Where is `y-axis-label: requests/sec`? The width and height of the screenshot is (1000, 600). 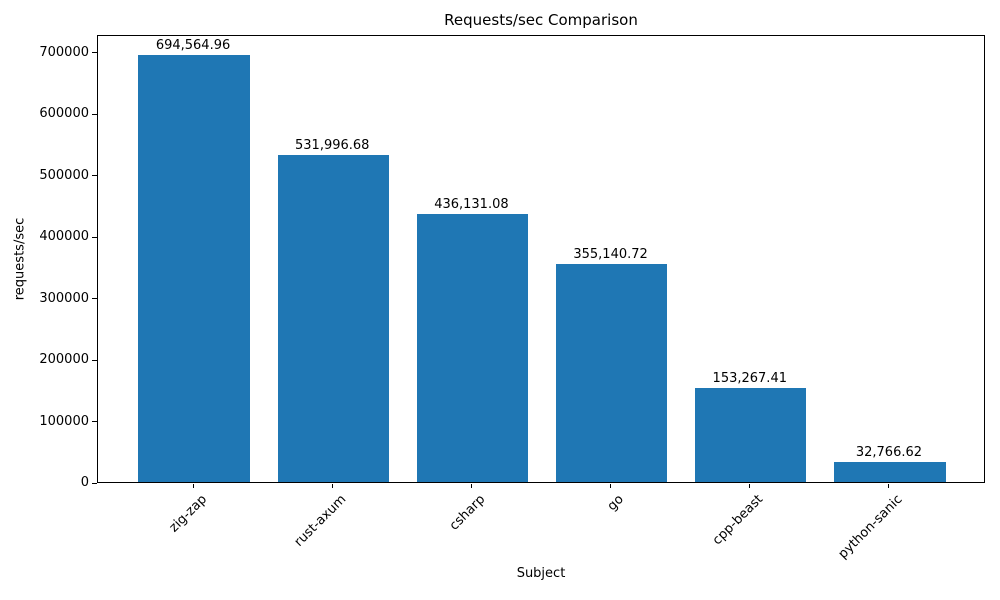 y-axis-label: requests/sec is located at coordinates (20, 259).